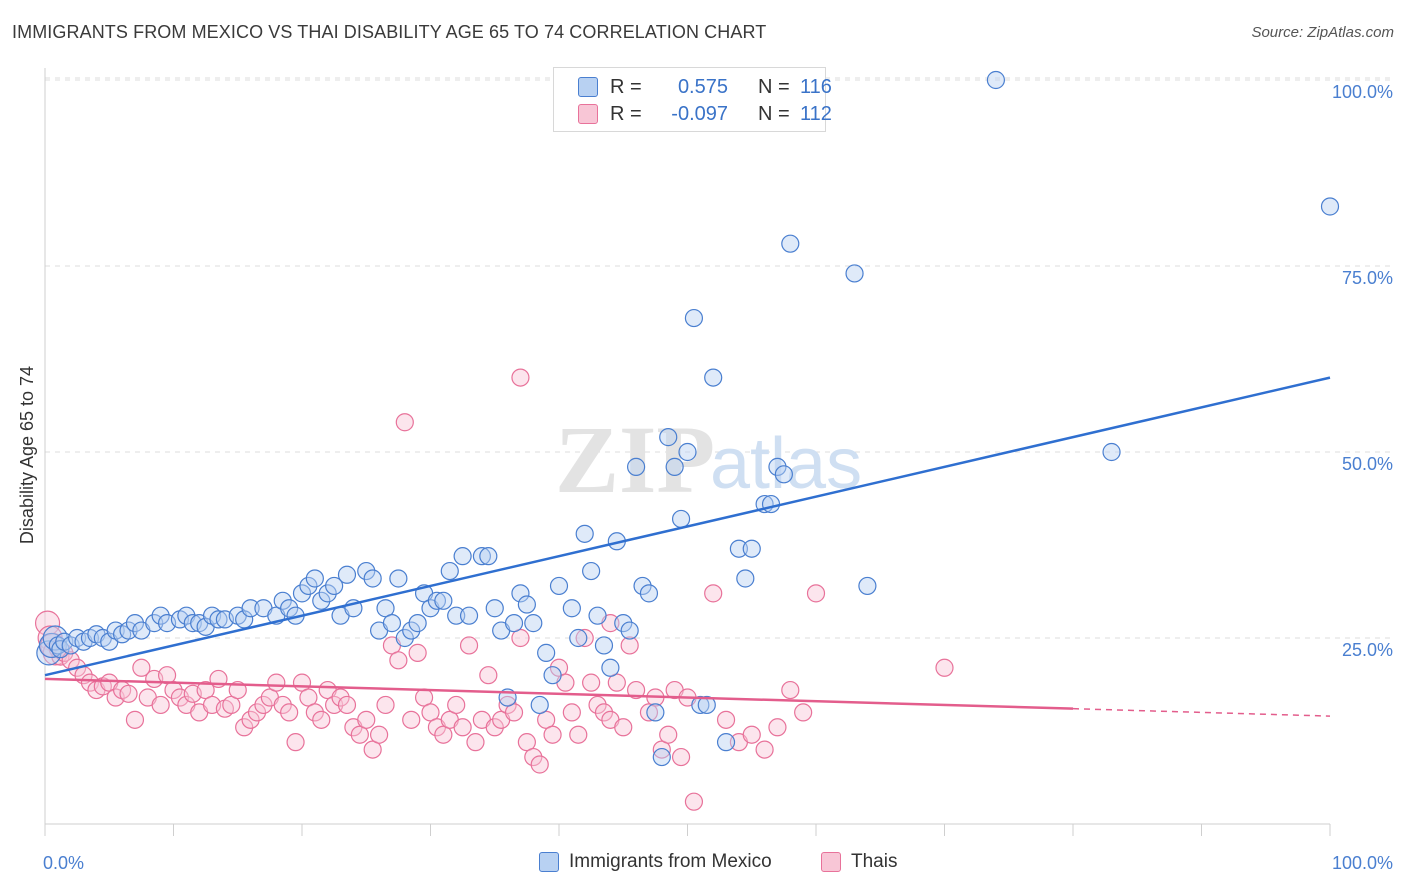 This screenshot has height=892, width=1406. What do you see at coordinates (816, 86) in the screenshot?
I see `legend-n-value: 116` at bounding box center [816, 86].